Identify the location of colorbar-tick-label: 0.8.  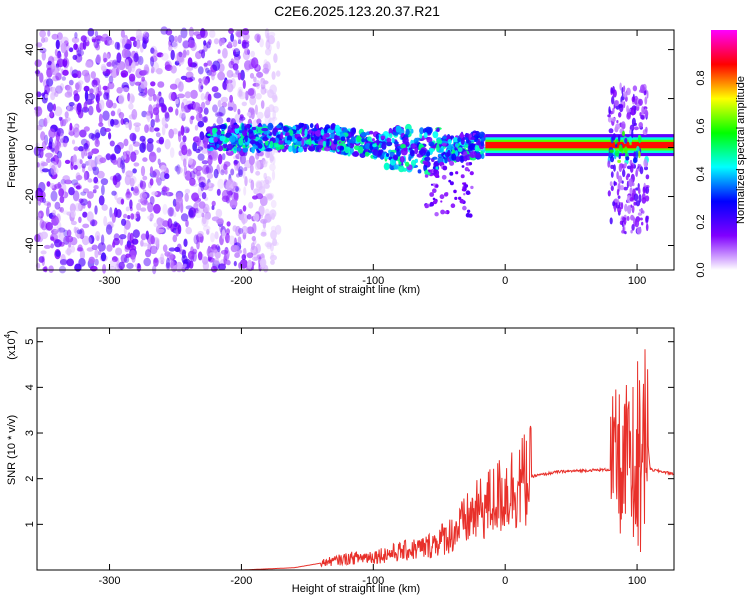
(701, 77).